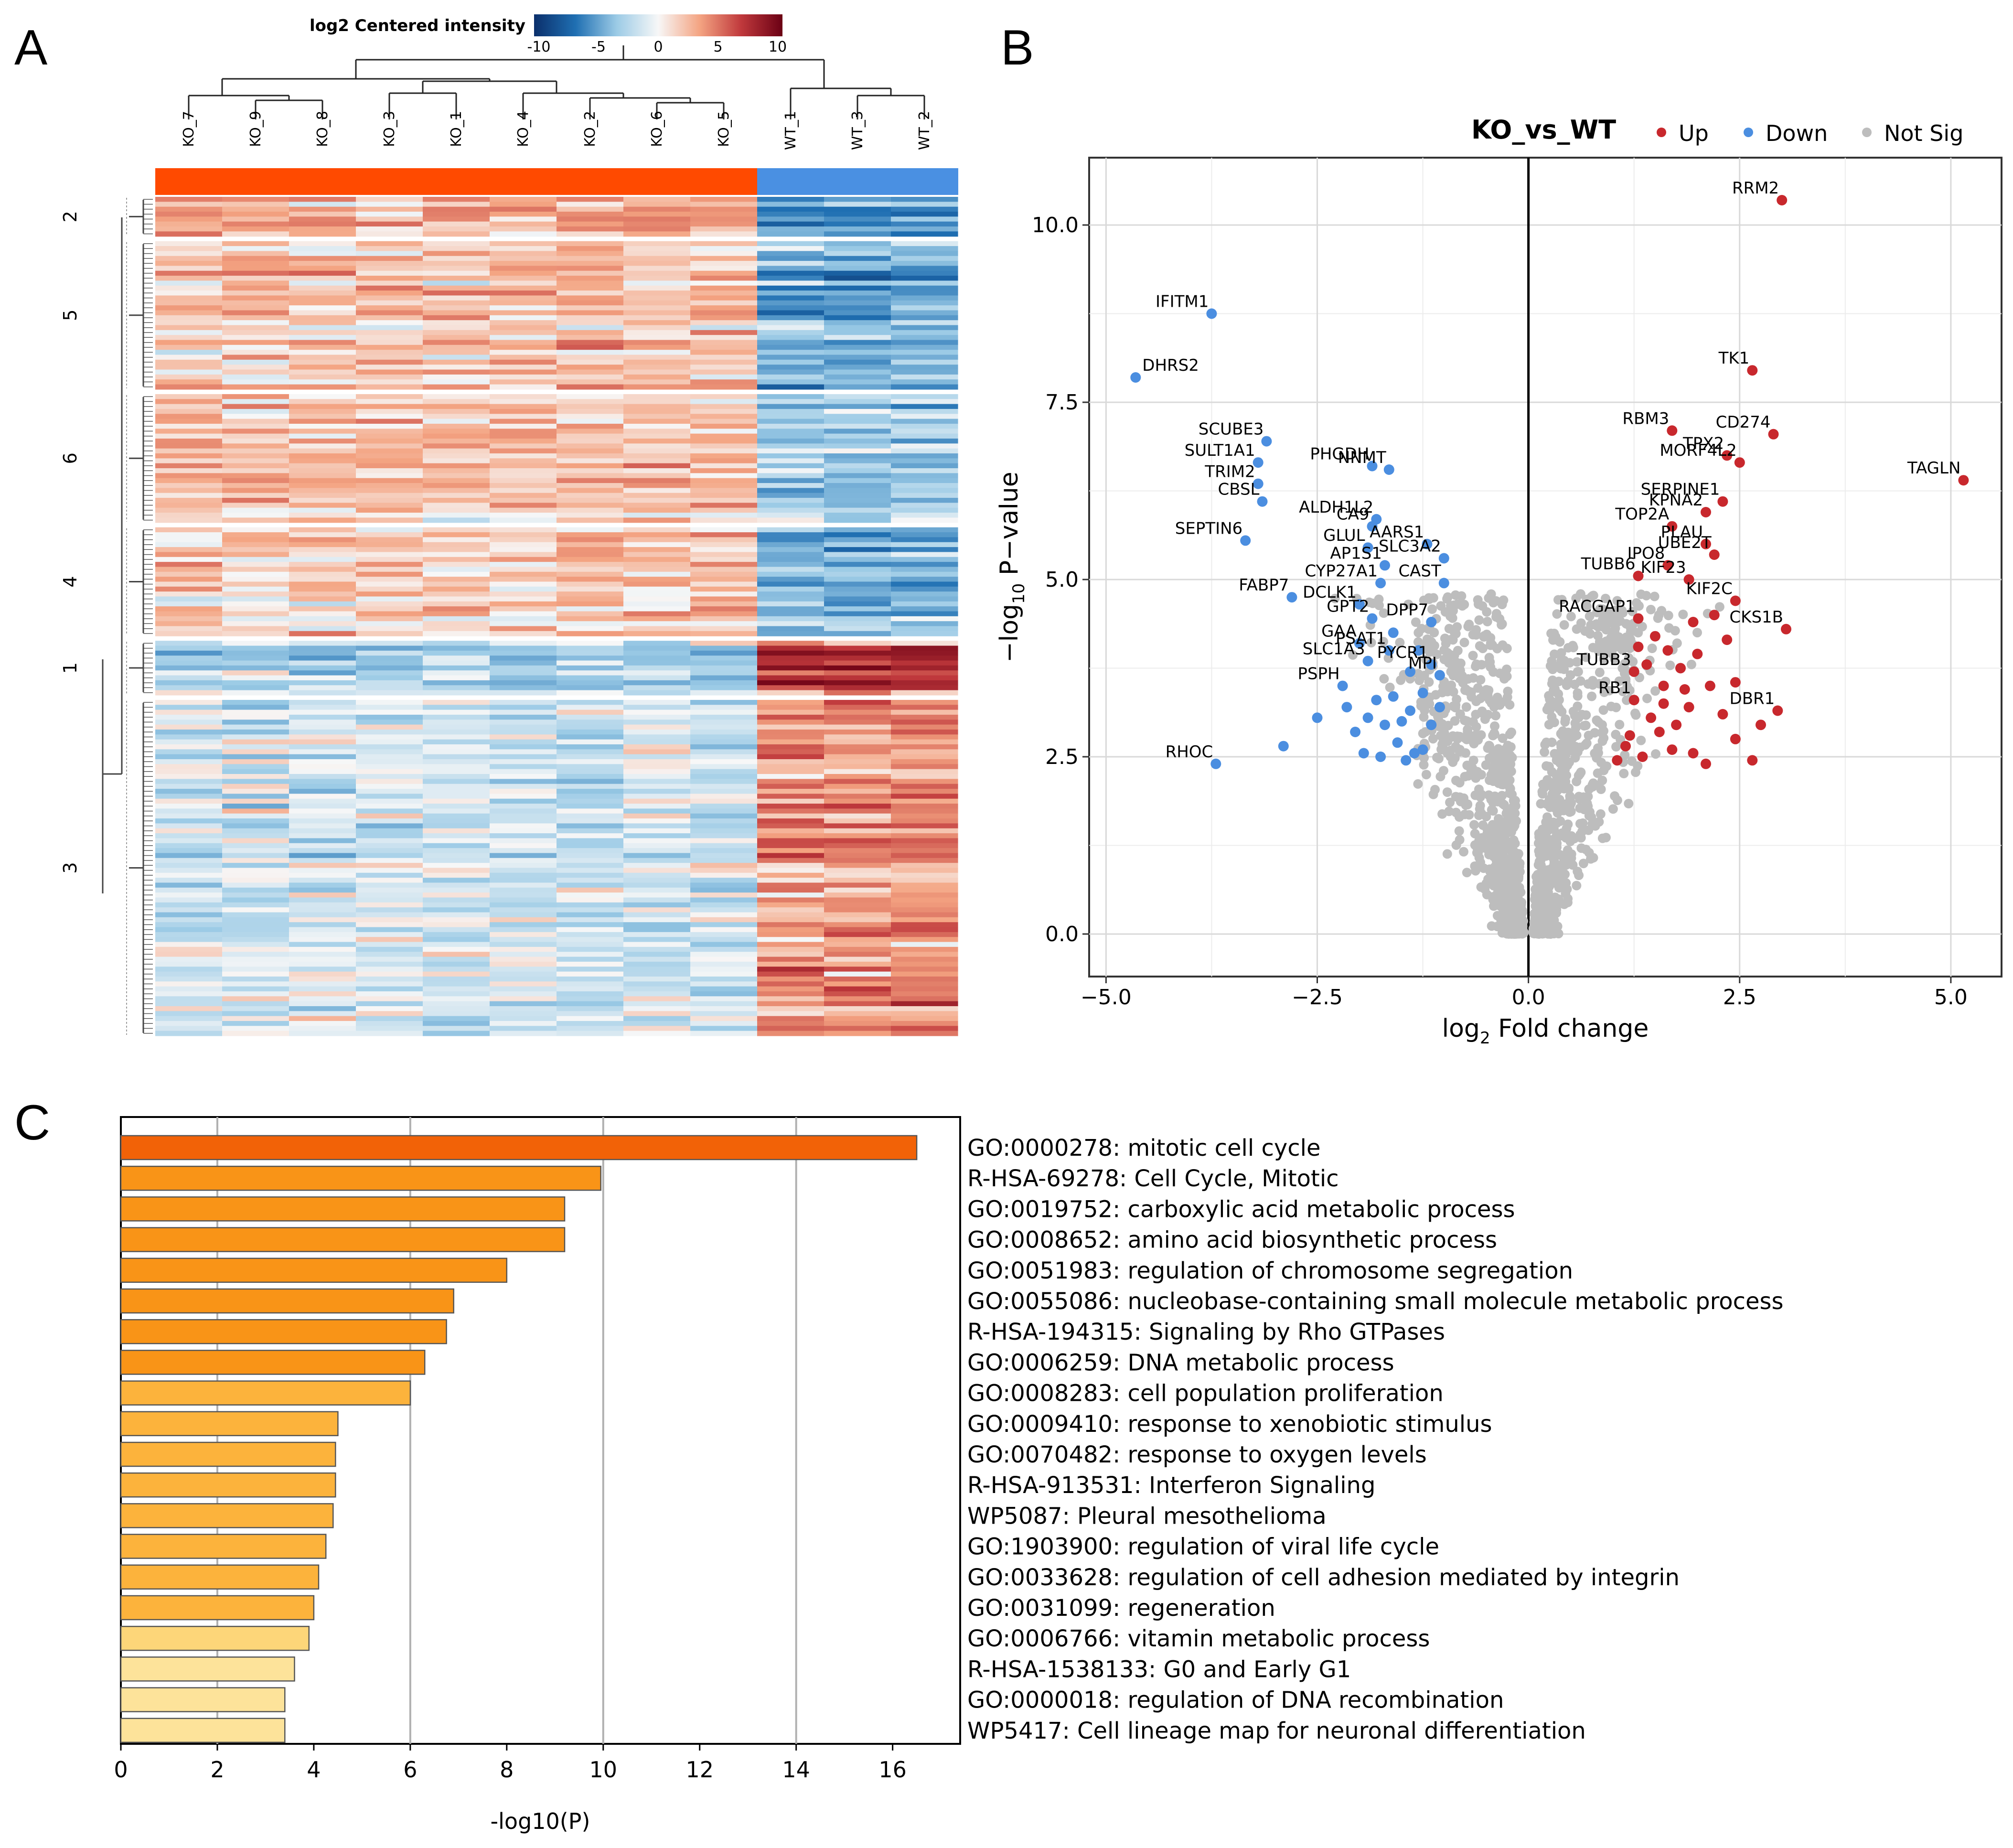 The height and width of the screenshot is (1848, 2013). What do you see at coordinates (230, 1424) in the screenshot?
I see `enrichment-bar` at bounding box center [230, 1424].